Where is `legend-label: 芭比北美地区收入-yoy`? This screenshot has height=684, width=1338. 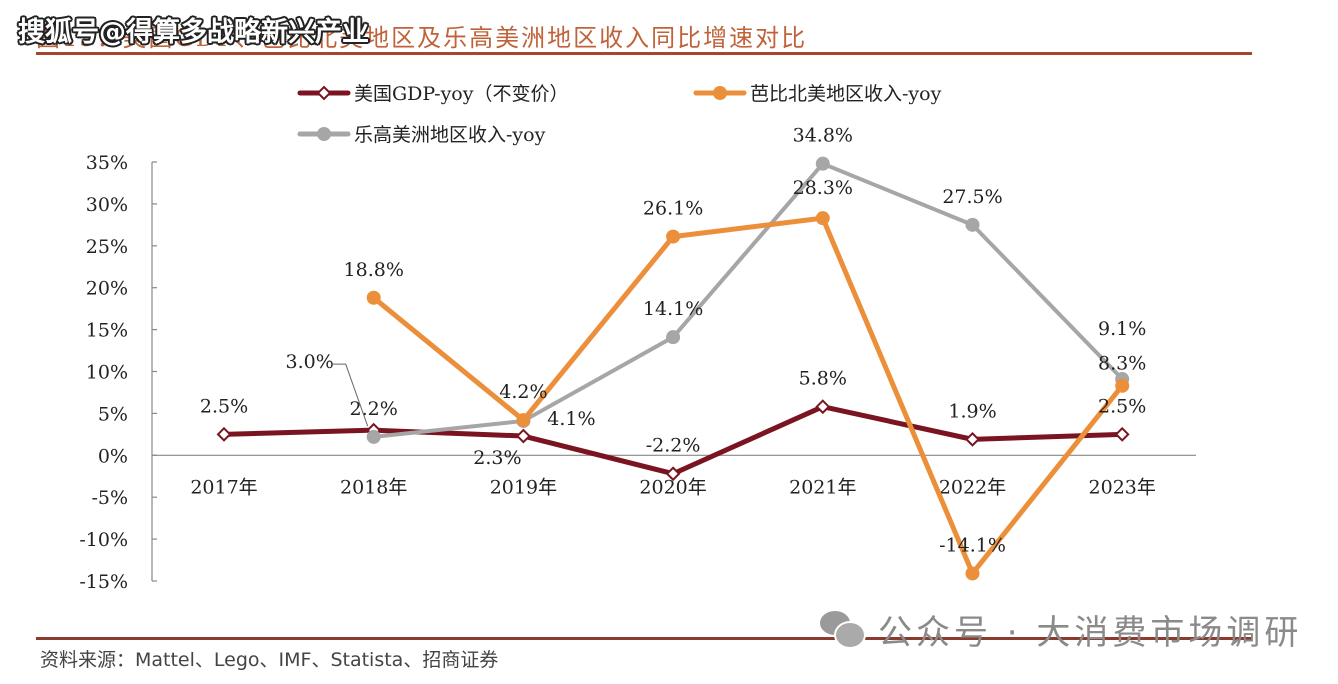 legend-label: 芭比北美地区收入-yoy is located at coordinates (846, 94).